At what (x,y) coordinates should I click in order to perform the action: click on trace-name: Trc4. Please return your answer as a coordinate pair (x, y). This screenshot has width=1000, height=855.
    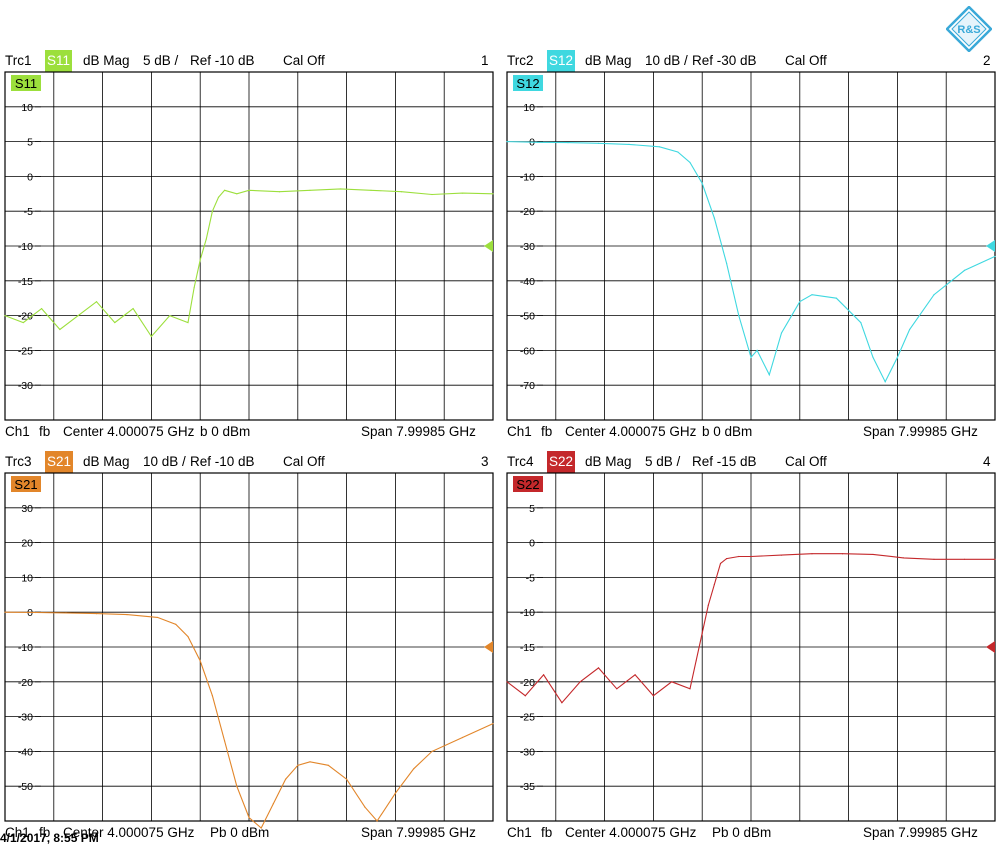
    Looking at the image, I should click on (520, 461).